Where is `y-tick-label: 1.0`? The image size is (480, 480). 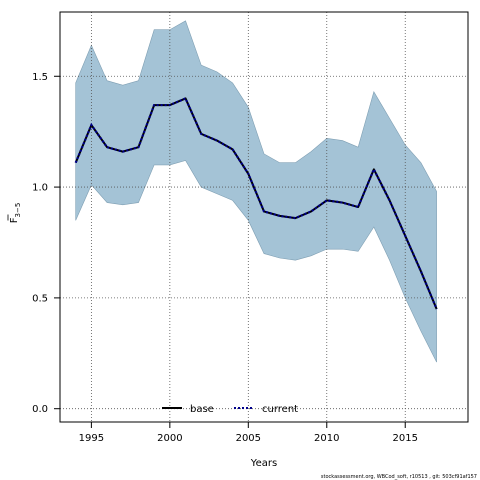
y-tick-label: 1.0 is located at coordinates (40, 188).